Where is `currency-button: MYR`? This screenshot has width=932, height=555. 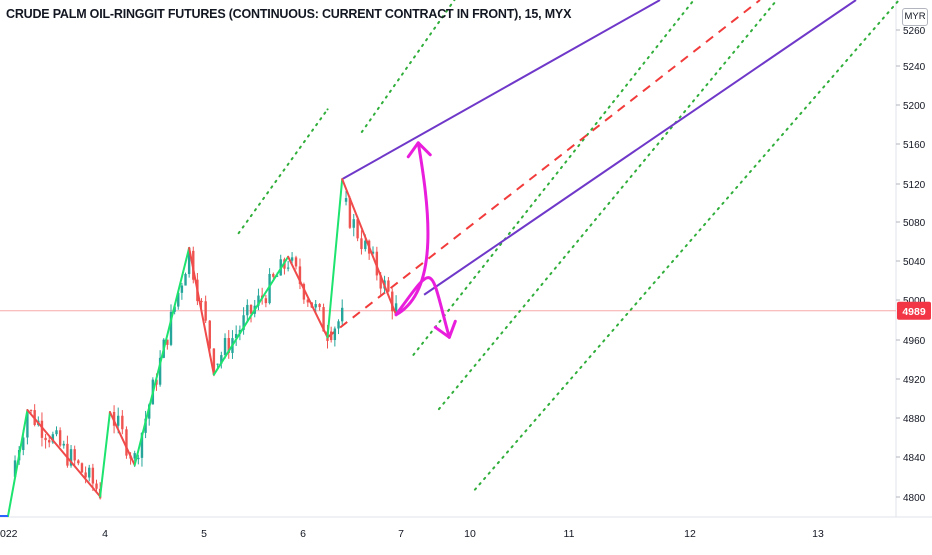 currency-button: MYR is located at coordinates (915, 17).